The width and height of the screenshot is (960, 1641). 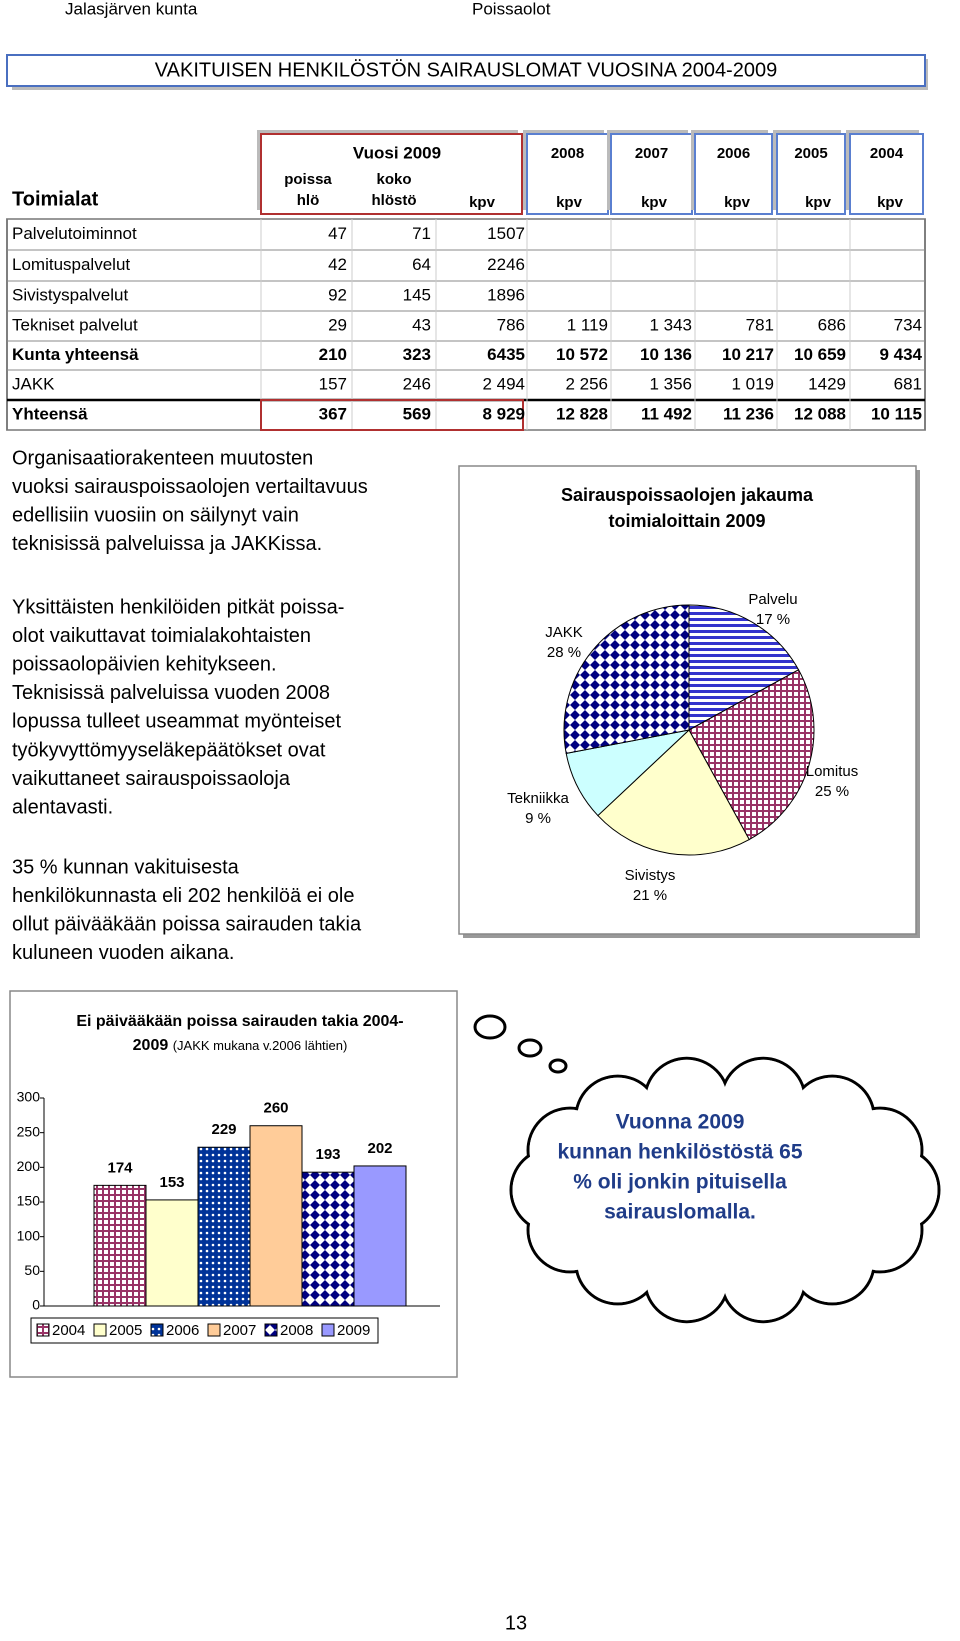 I want to click on slice-value-label: 25 %, so click(x=832, y=791).